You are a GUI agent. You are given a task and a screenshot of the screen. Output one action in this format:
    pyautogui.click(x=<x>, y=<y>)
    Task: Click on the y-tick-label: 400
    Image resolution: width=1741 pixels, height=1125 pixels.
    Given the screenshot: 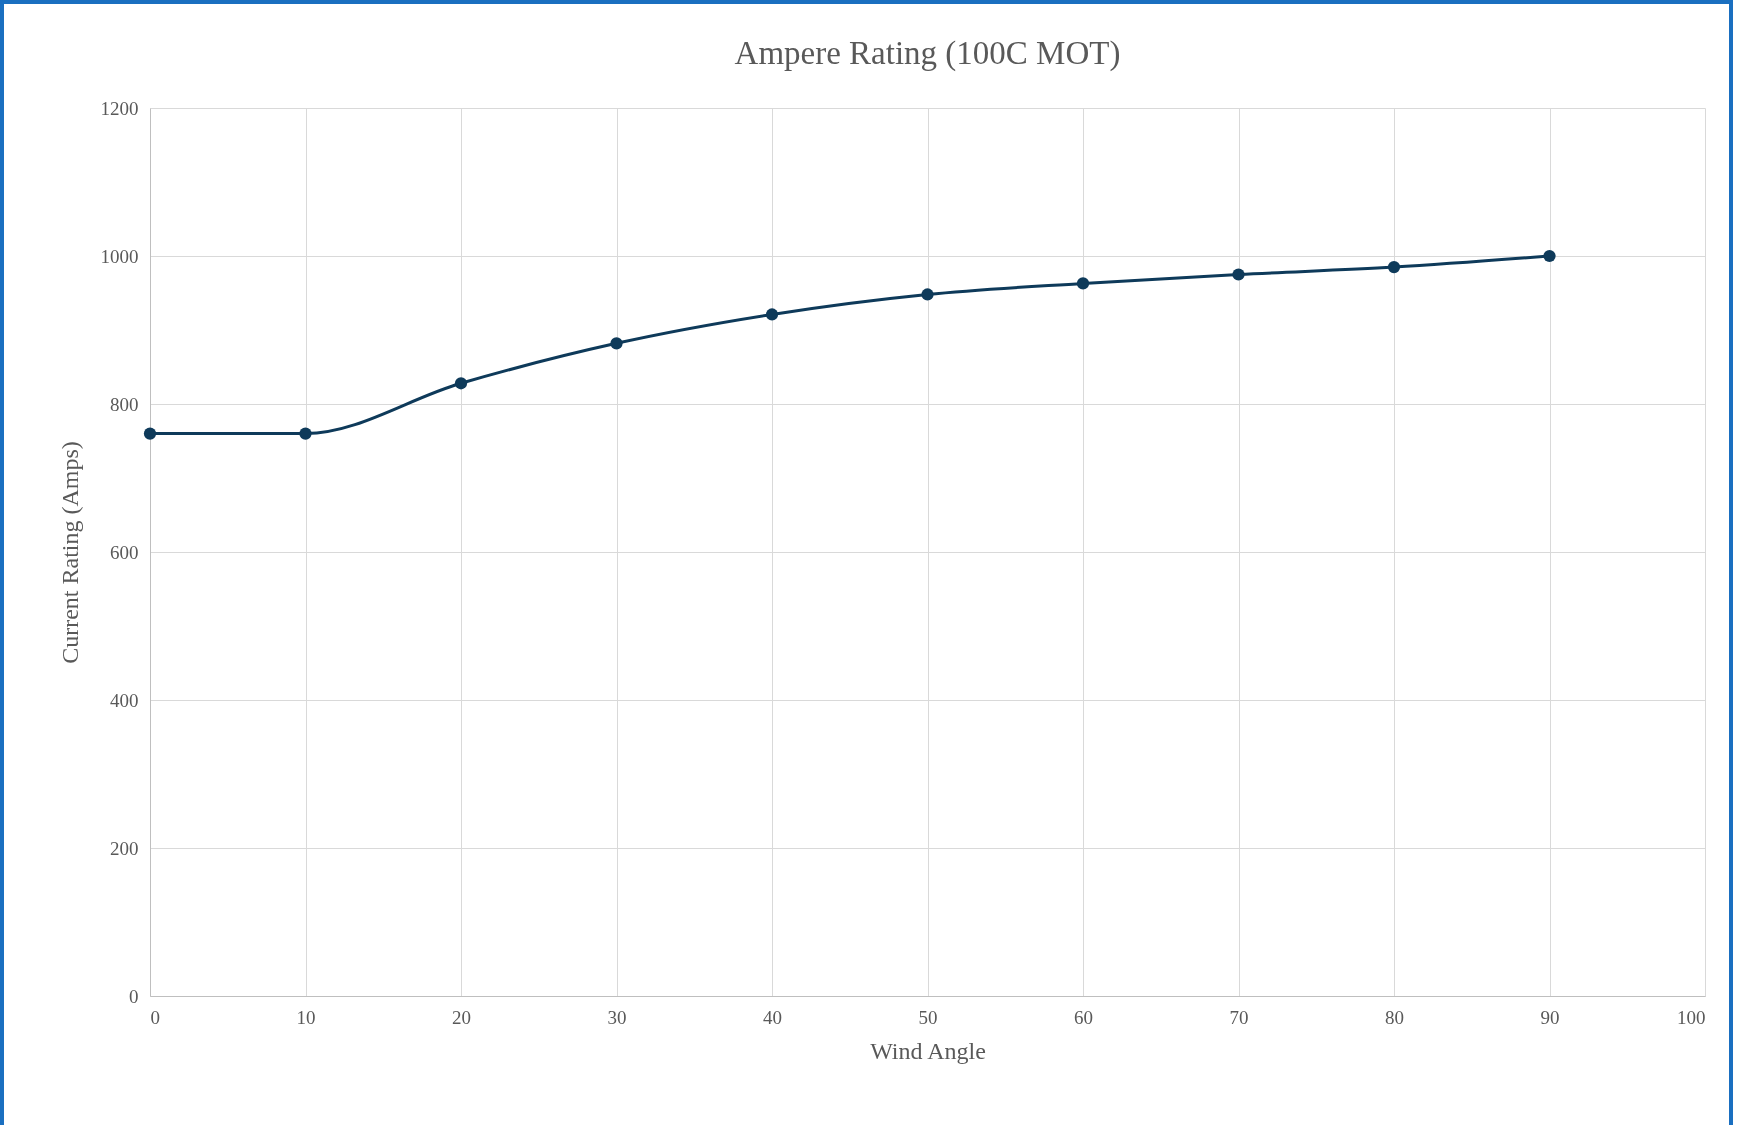 What is the action you would take?
    pyautogui.click(x=124, y=700)
    